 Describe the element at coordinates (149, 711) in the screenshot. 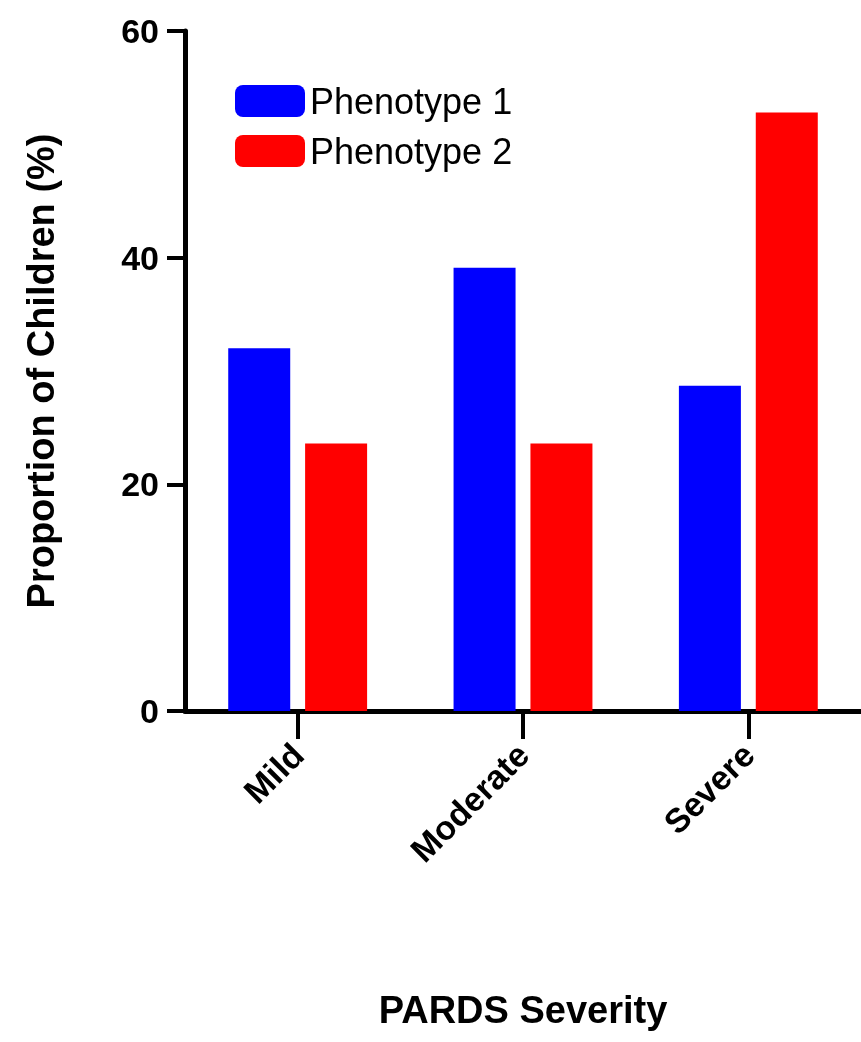

I see `y-tick-label: 0` at that location.